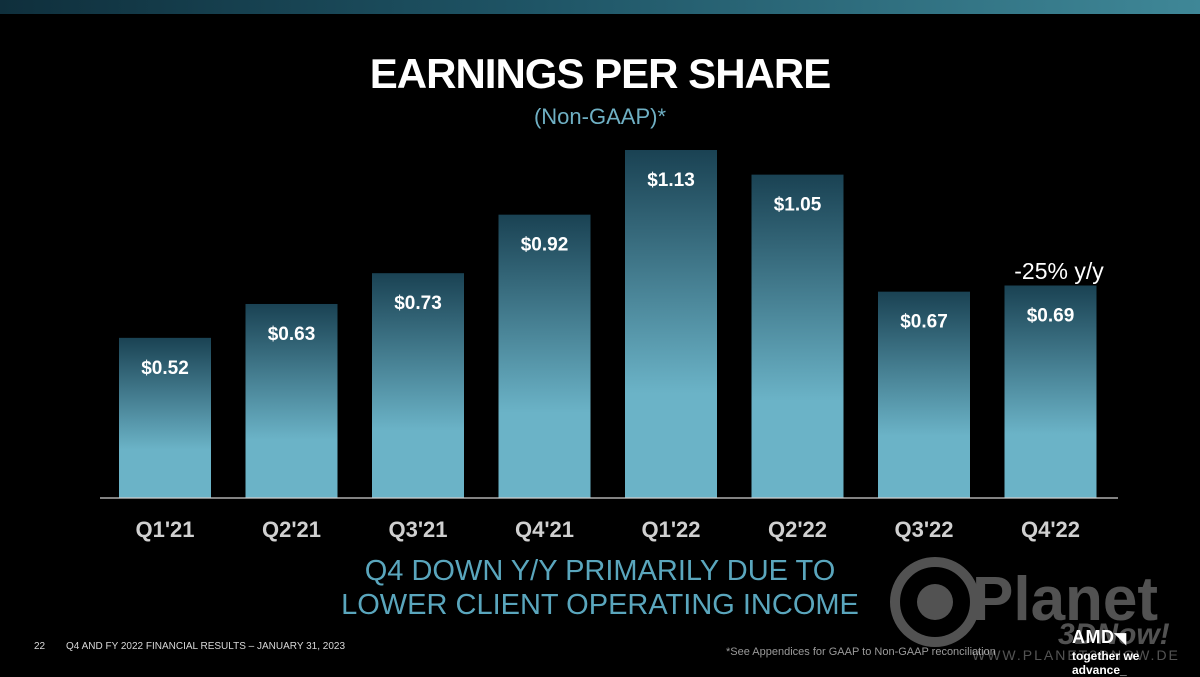 Image resolution: width=1200 pixels, height=677 pixels. I want to click on bar-Q4'22, so click(1050, 391).